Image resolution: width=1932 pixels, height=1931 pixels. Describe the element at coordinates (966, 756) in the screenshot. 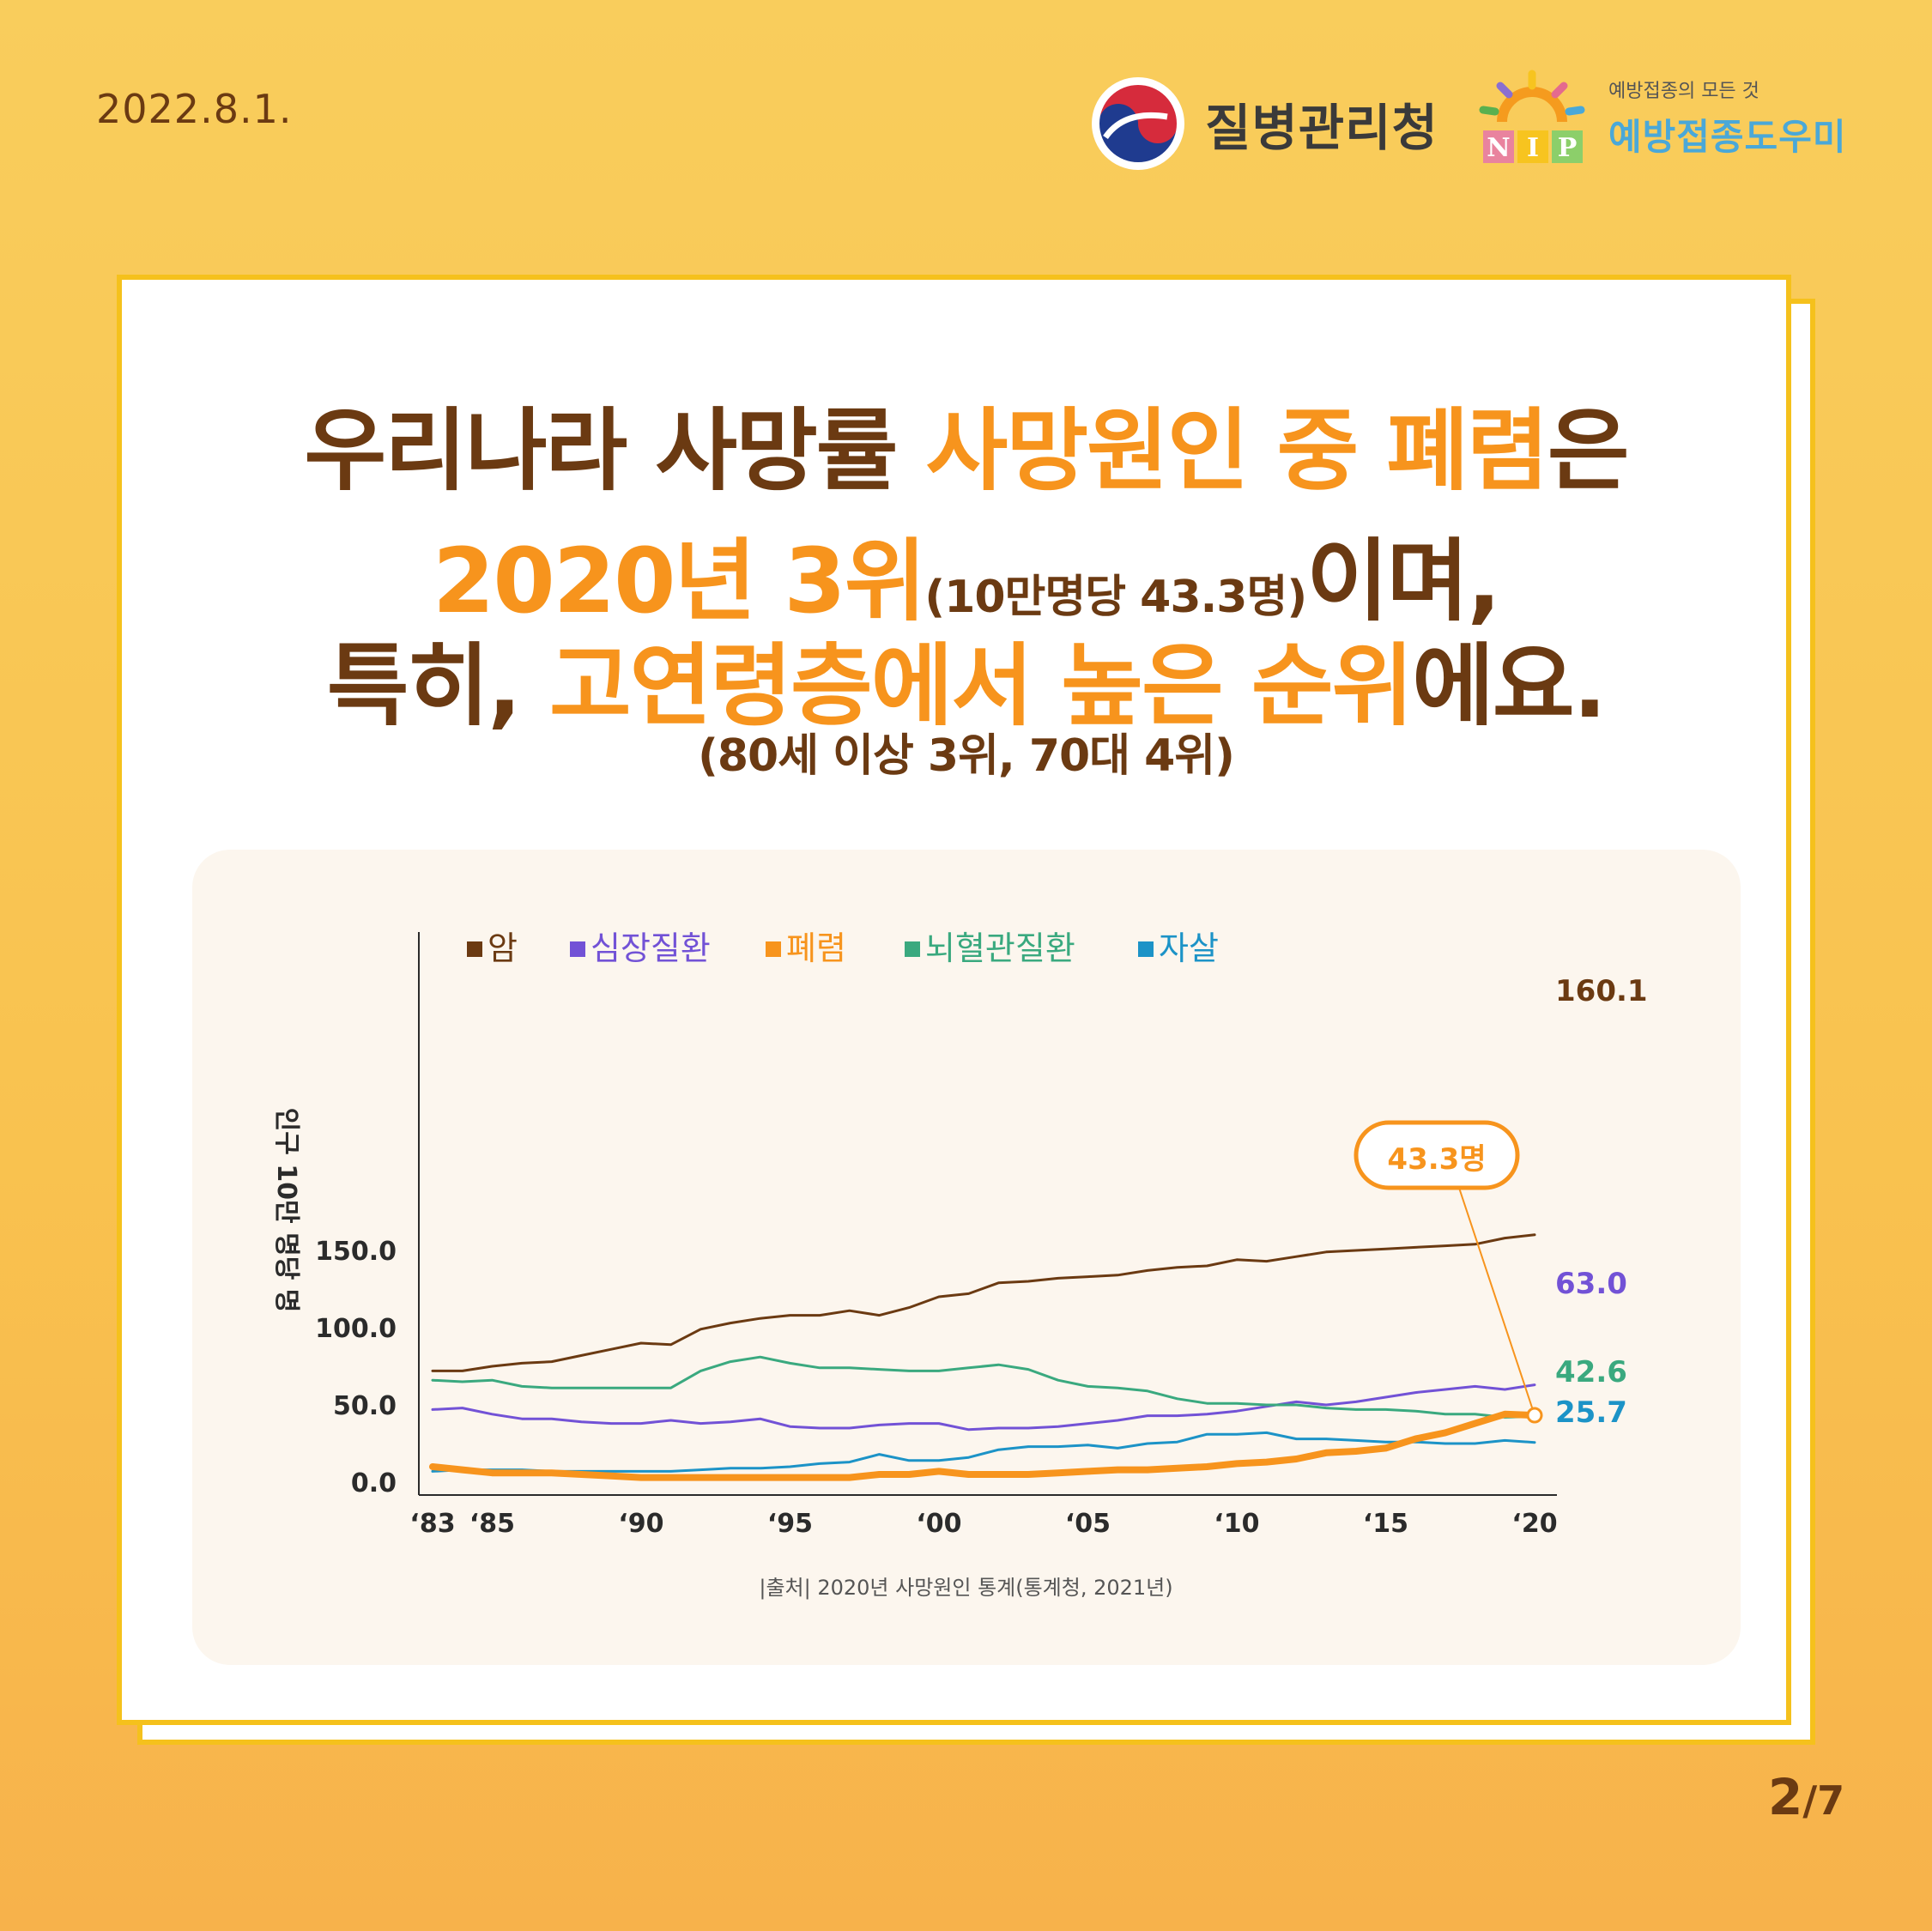

I see `headline-line-4: (80세 이상 3위, 70대 4위)` at that location.